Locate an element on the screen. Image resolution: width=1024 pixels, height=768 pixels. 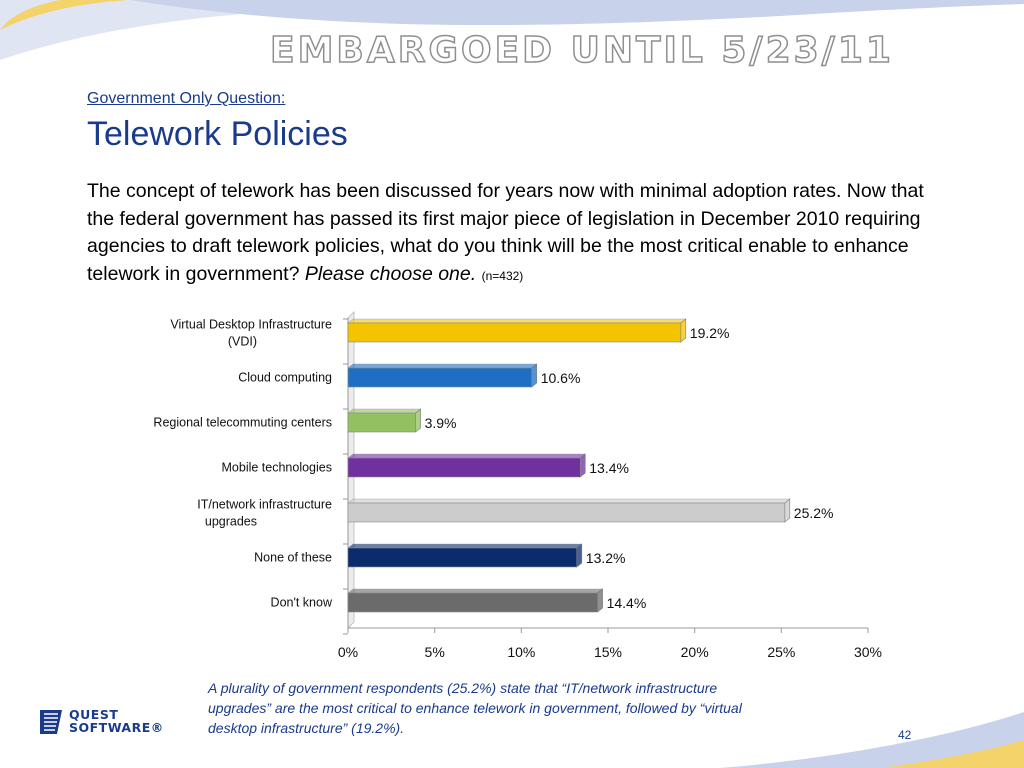
page-number: 42 is located at coordinates (905, 735).